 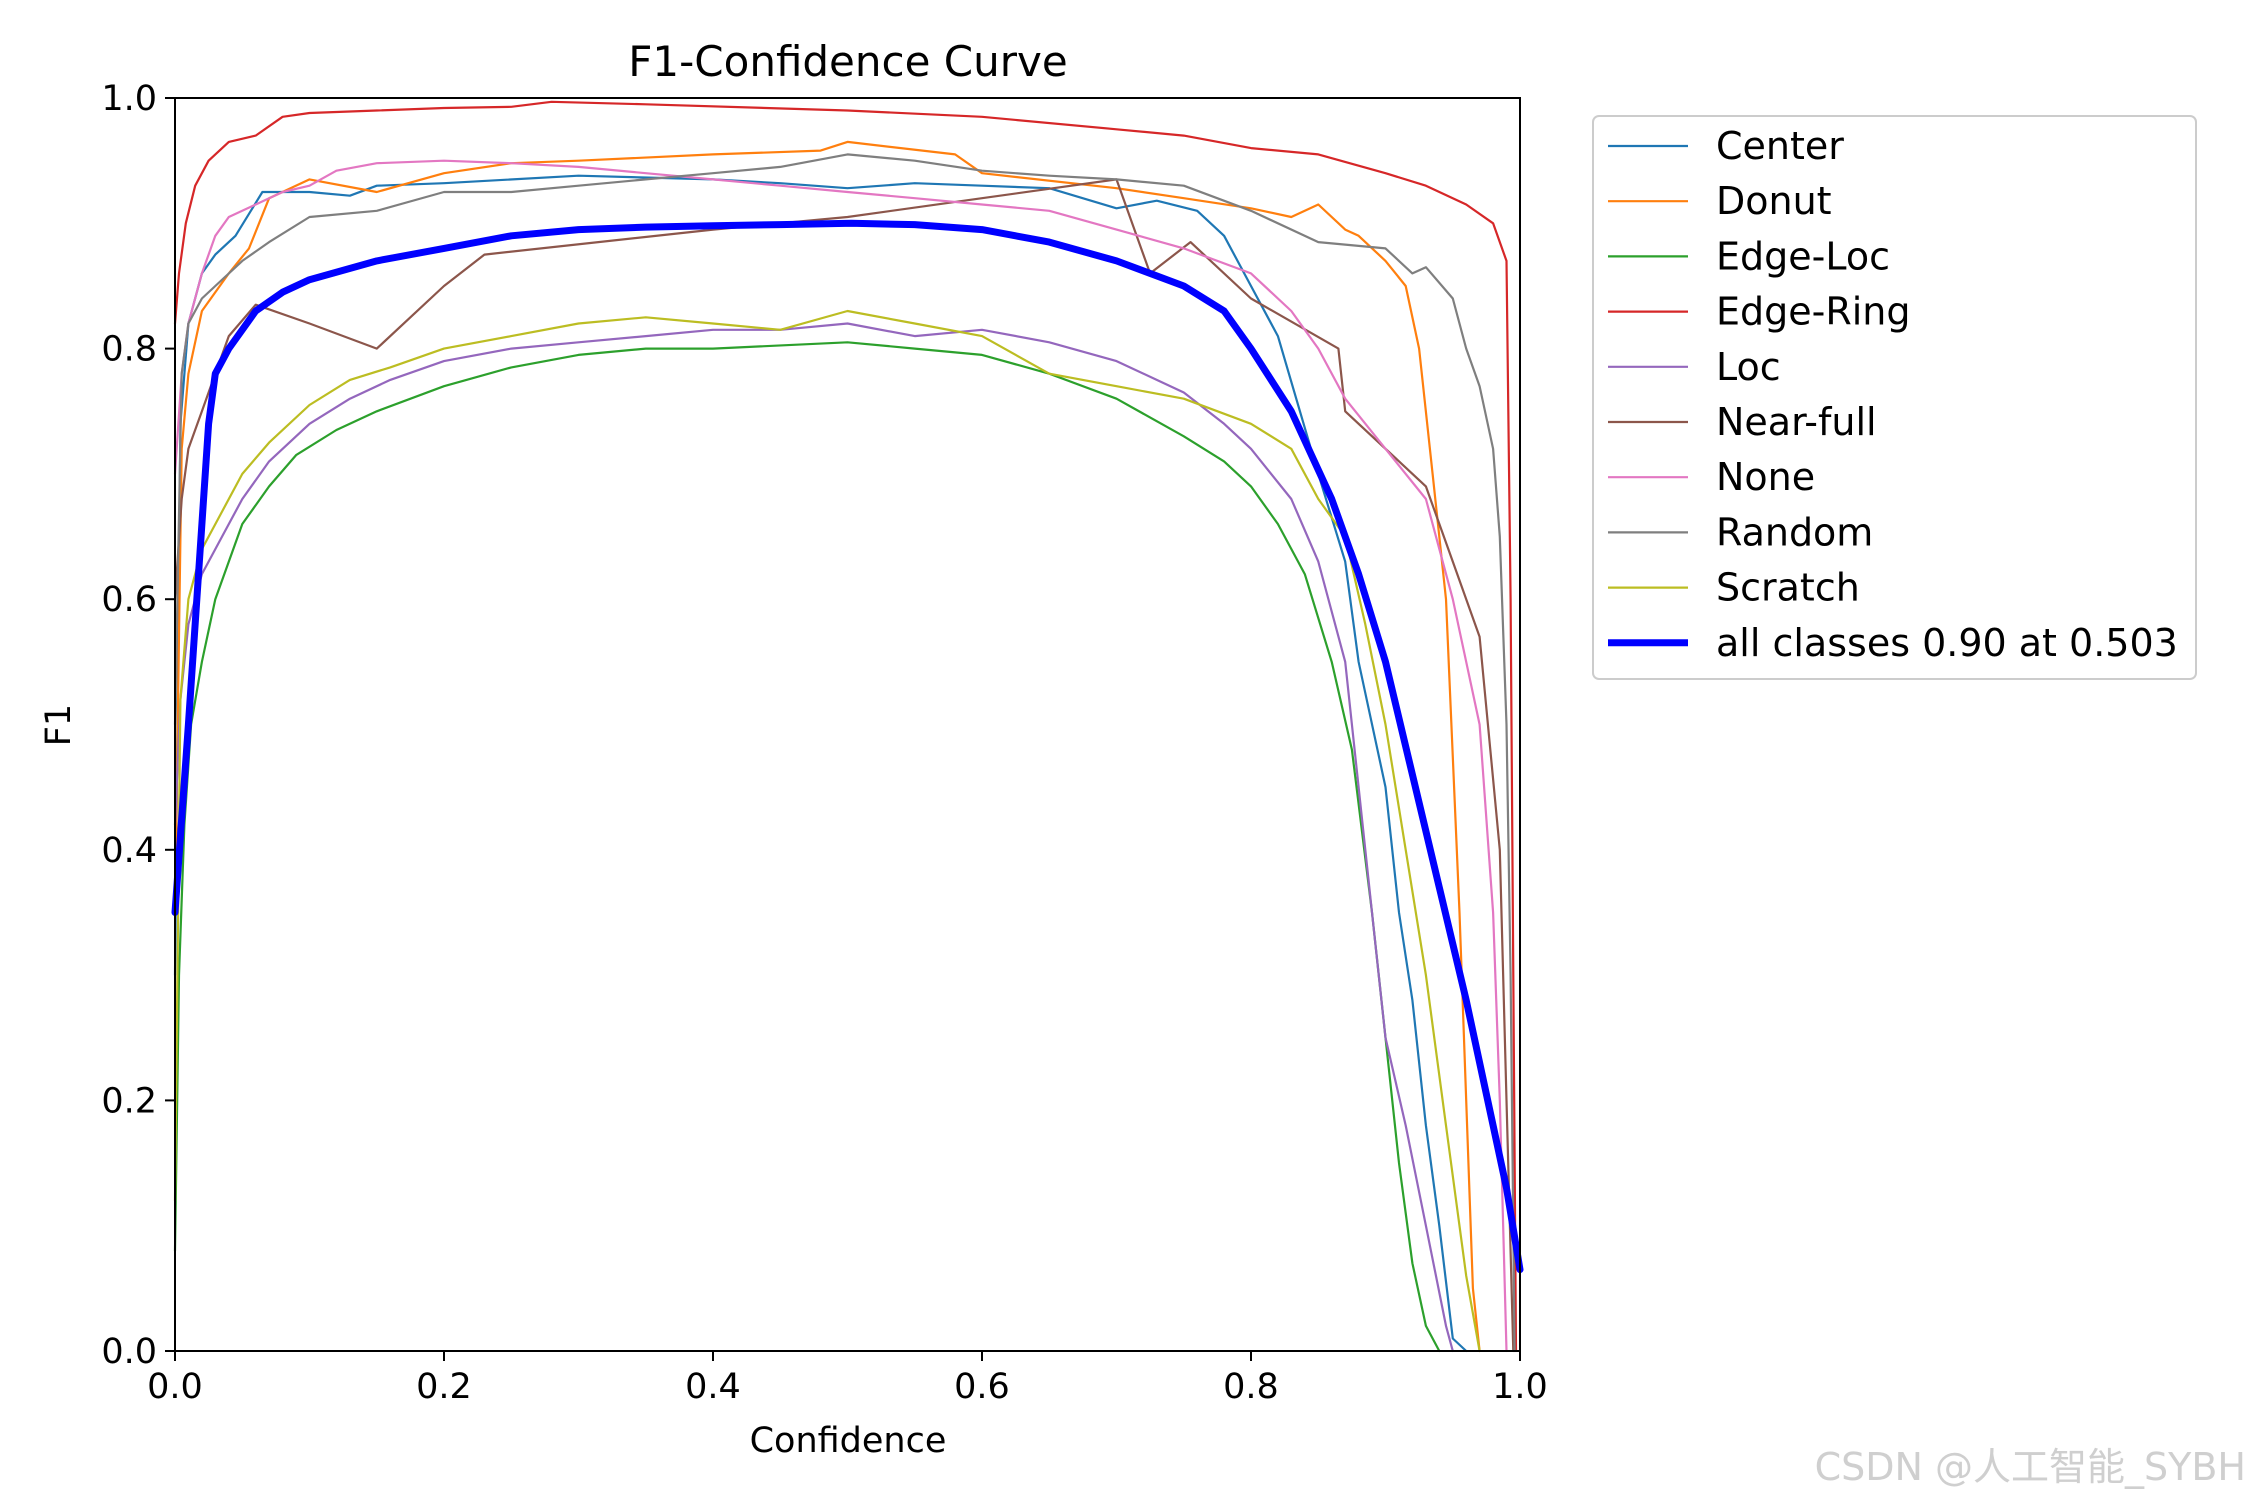 What do you see at coordinates (847, 61) in the screenshot?
I see `chart-title: F1-Confidence Curve` at bounding box center [847, 61].